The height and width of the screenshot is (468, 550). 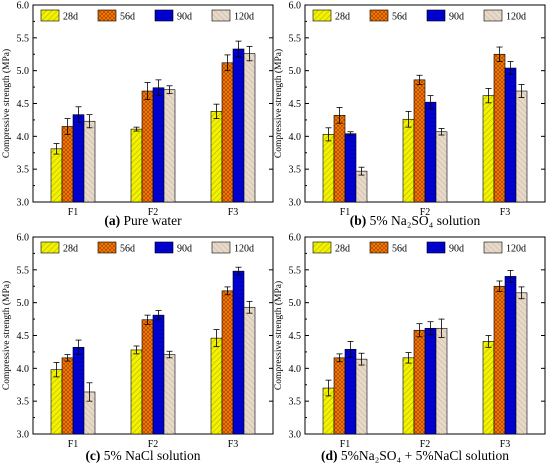 I want to click on panel-caption: (b) 5% Na₂SO₄ solution, so click(x=415, y=220).